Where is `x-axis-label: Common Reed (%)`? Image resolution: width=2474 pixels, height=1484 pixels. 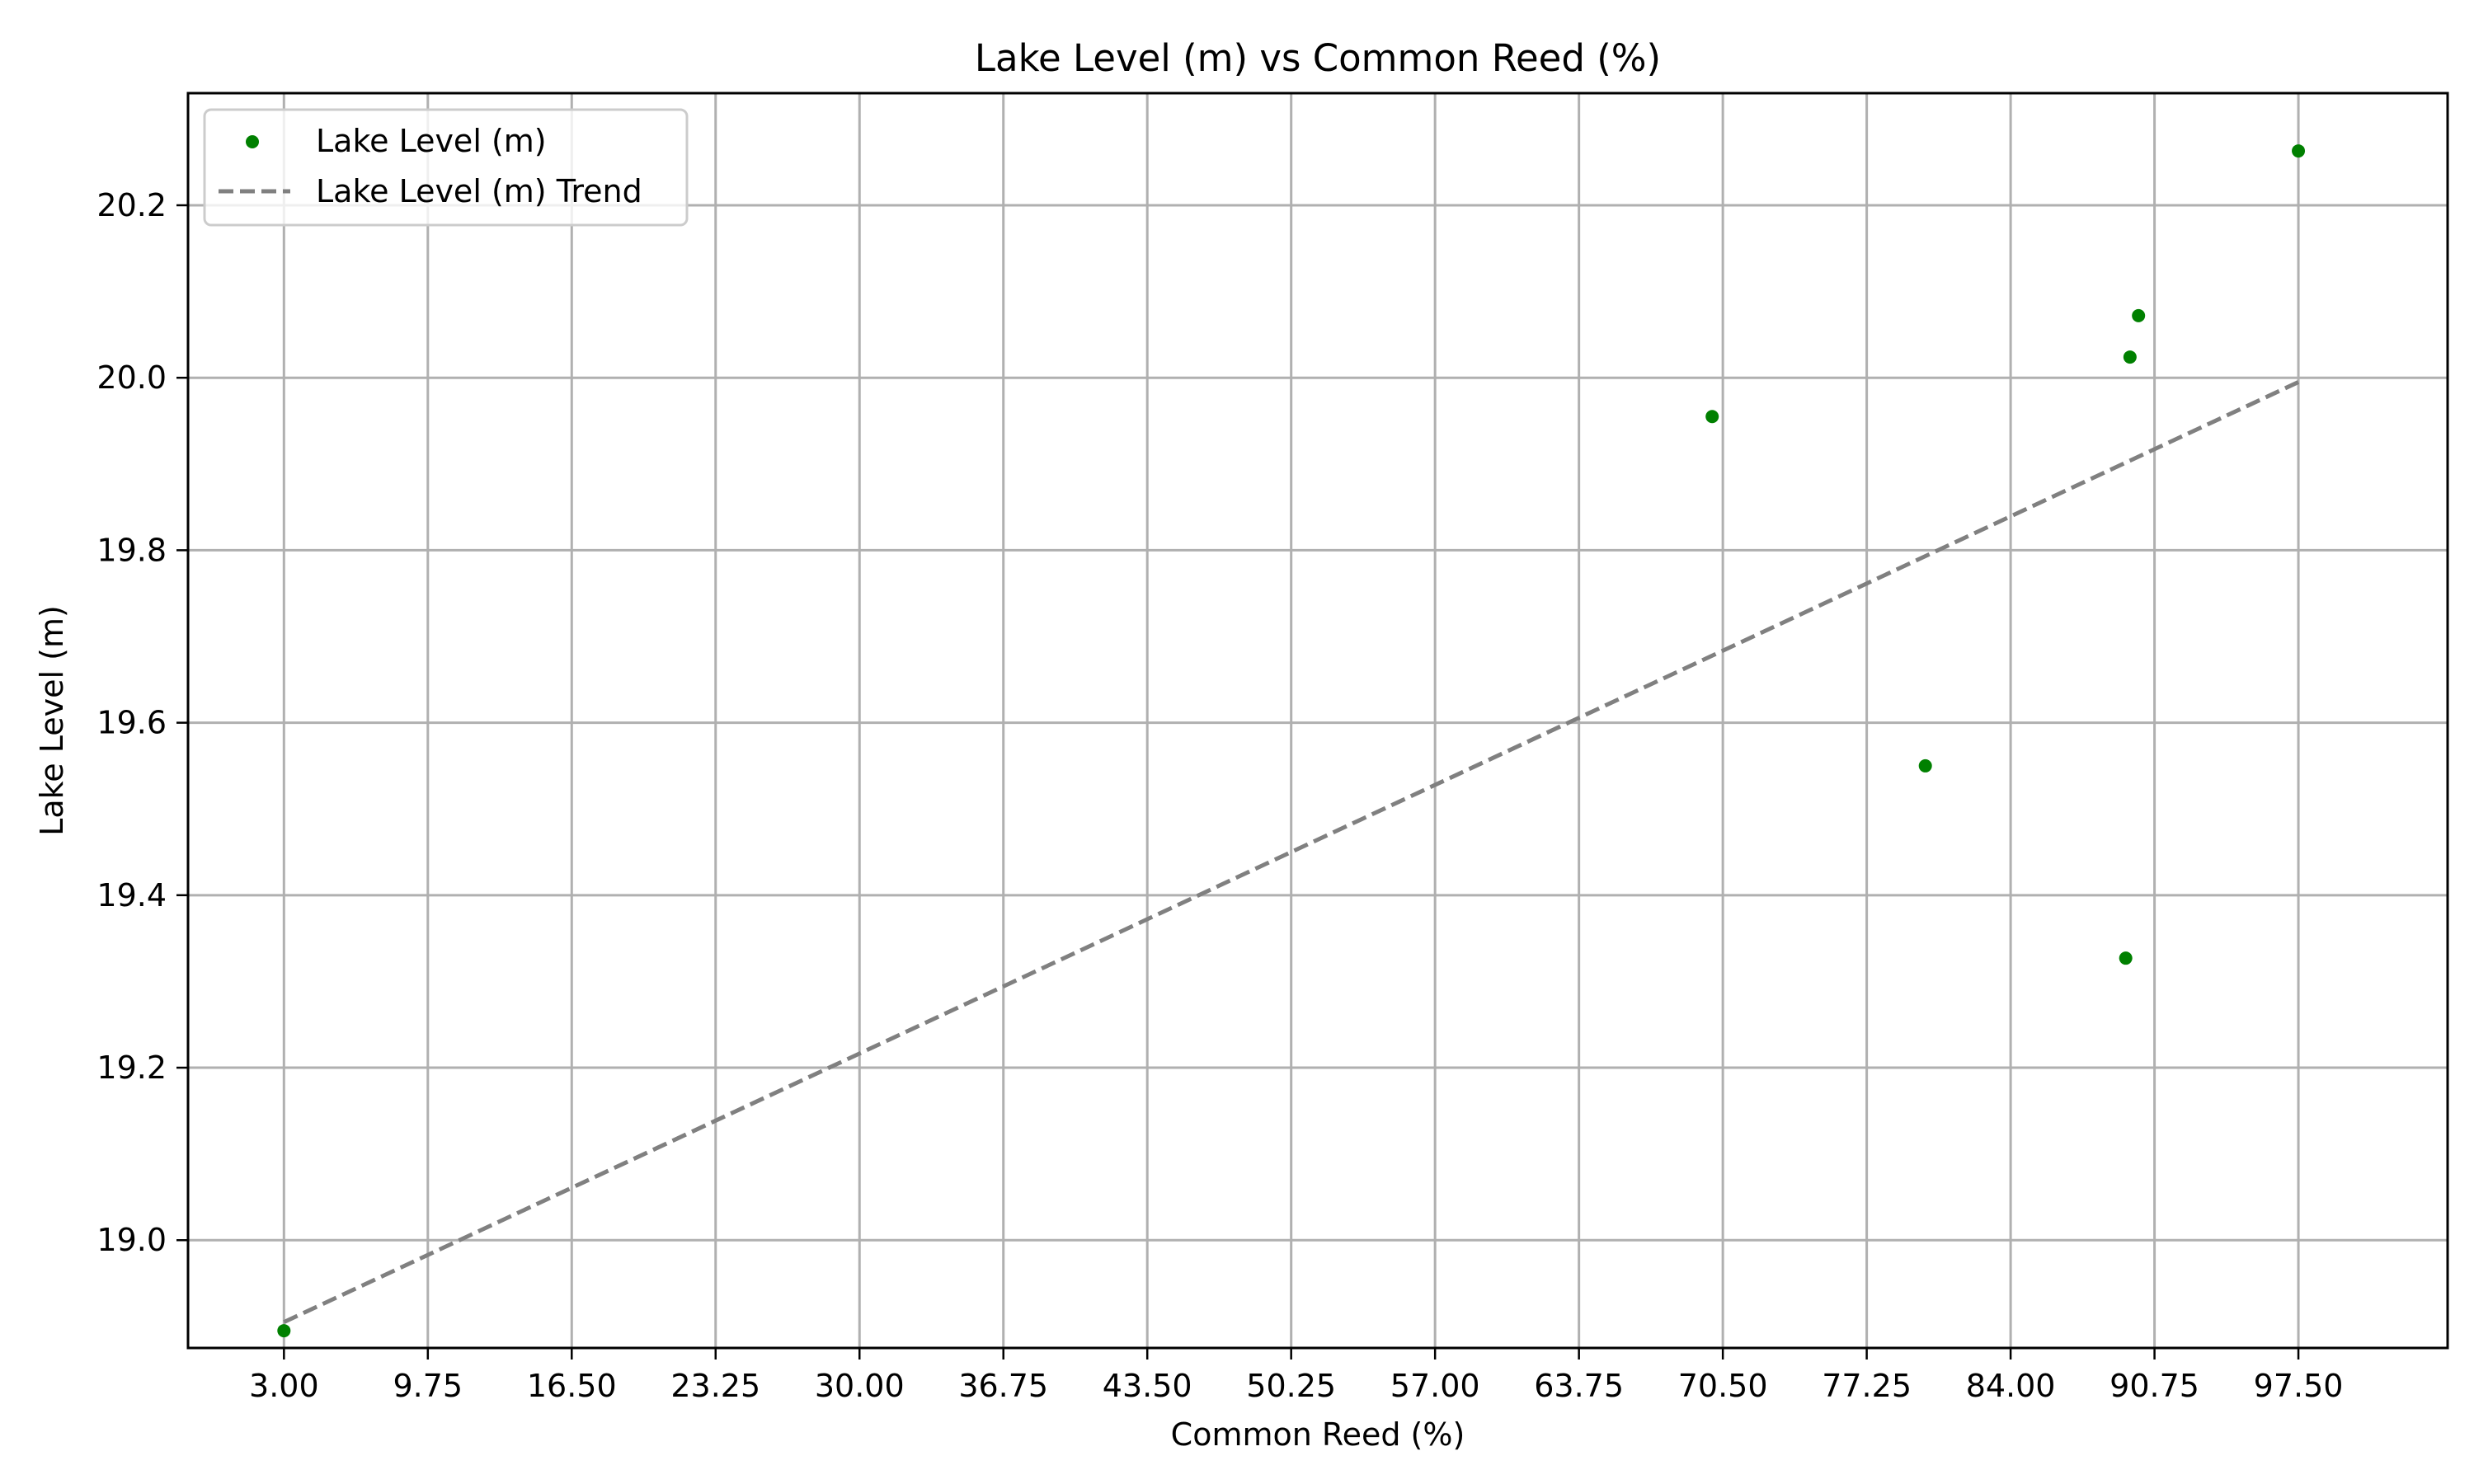
x-axis-label: Common Reed (%) is located at coordinates (1318, 1434).